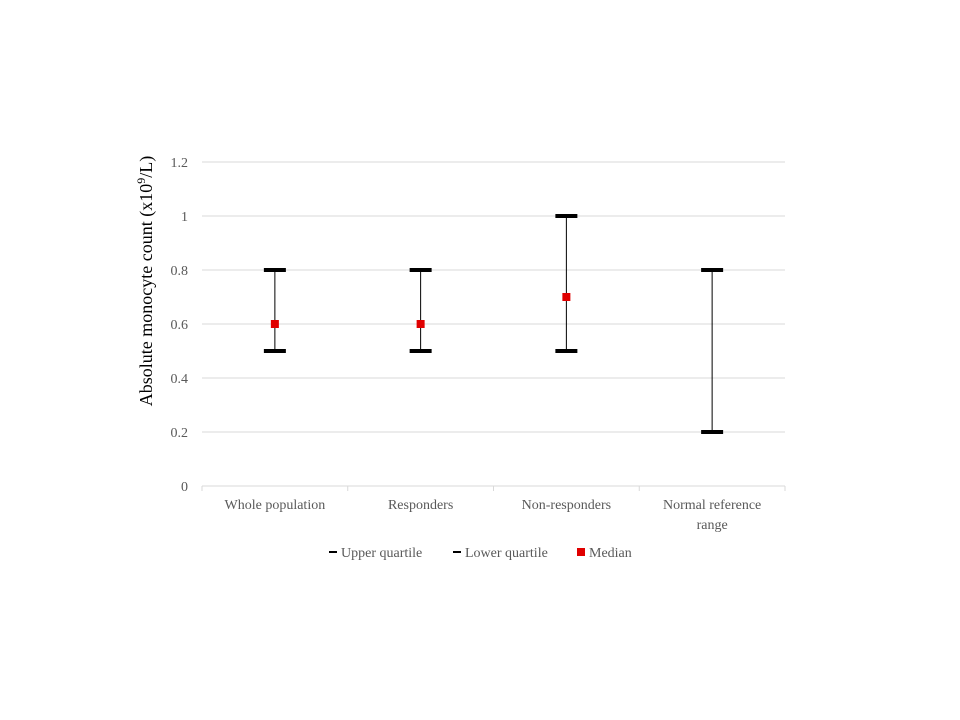  What do you see at coordinates (506, 553) in the screenshot?
I see `legend-label: Lower quartile` at bounding box center [506, 553].